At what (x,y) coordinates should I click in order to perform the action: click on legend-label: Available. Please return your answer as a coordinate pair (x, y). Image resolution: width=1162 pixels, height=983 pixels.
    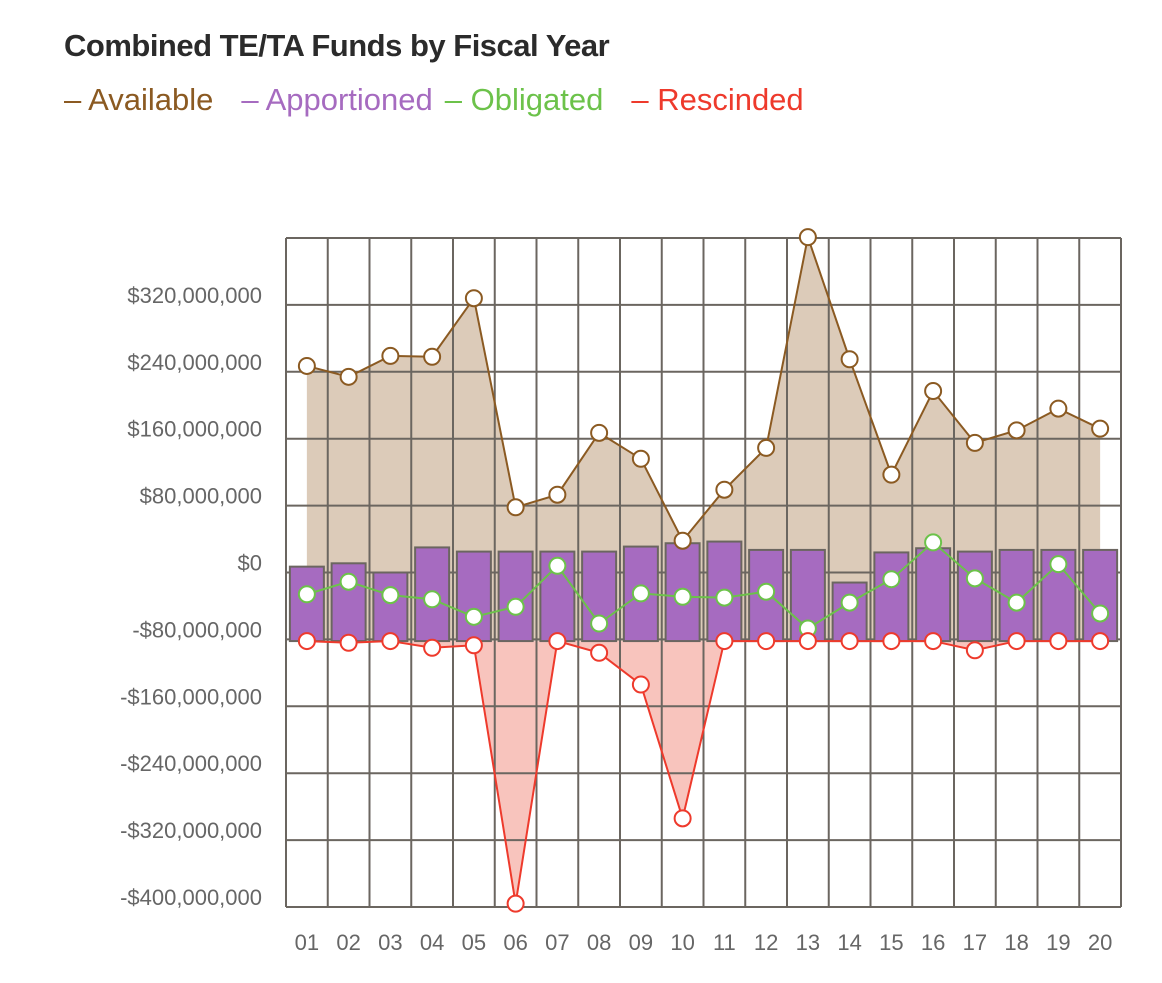
    Looking at the image, I should click on (151, 99).